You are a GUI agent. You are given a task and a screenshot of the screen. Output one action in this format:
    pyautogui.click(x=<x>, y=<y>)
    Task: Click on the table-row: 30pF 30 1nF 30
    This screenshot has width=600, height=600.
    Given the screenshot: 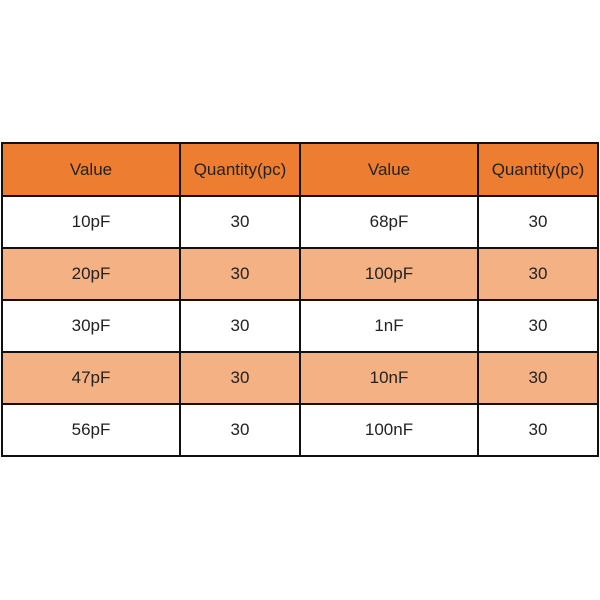 What is the action you would take?
    pyautogui.click(x=300, y=326)
    